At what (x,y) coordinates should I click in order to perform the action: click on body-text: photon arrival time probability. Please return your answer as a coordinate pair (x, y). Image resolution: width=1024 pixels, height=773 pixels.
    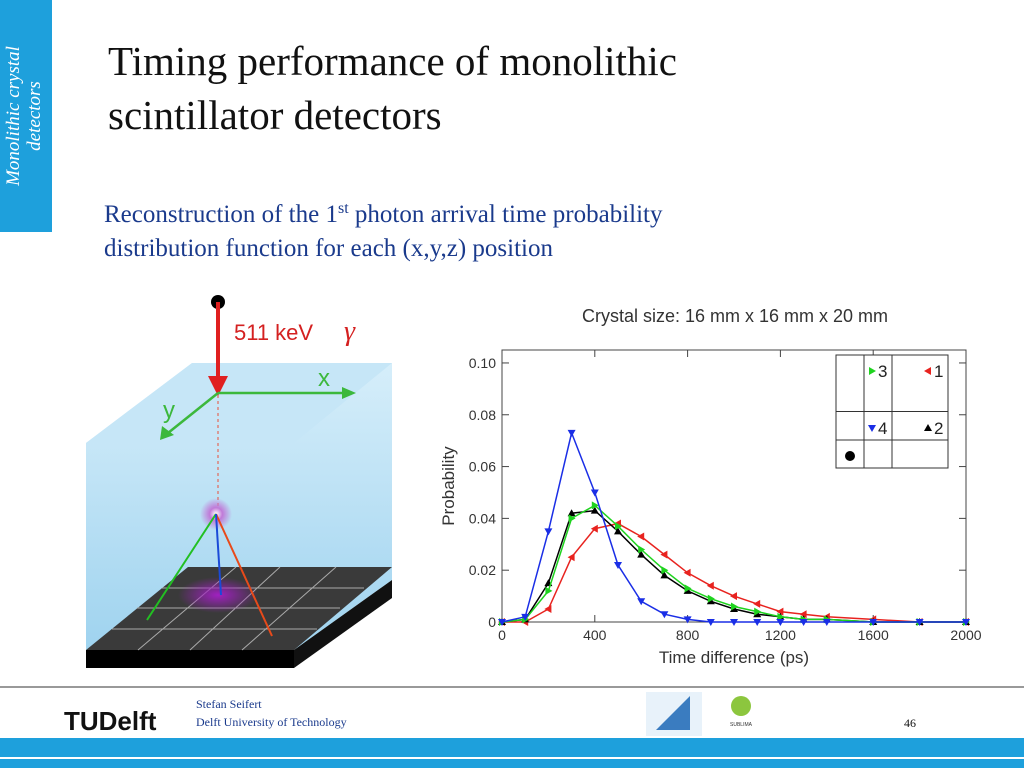
    Looking at the image, I should click on (506, 214).